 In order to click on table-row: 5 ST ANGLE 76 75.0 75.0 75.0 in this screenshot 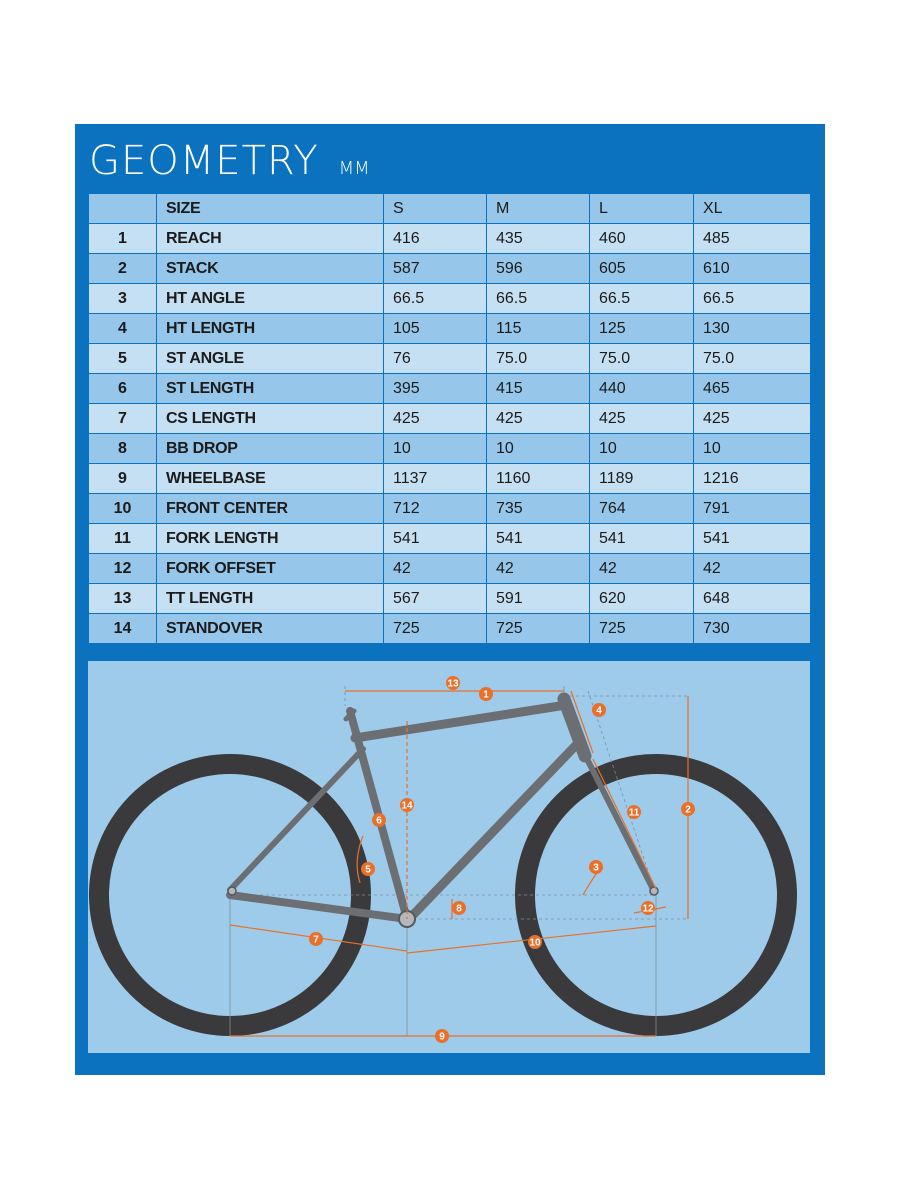, I will do `click(449, 358)`.